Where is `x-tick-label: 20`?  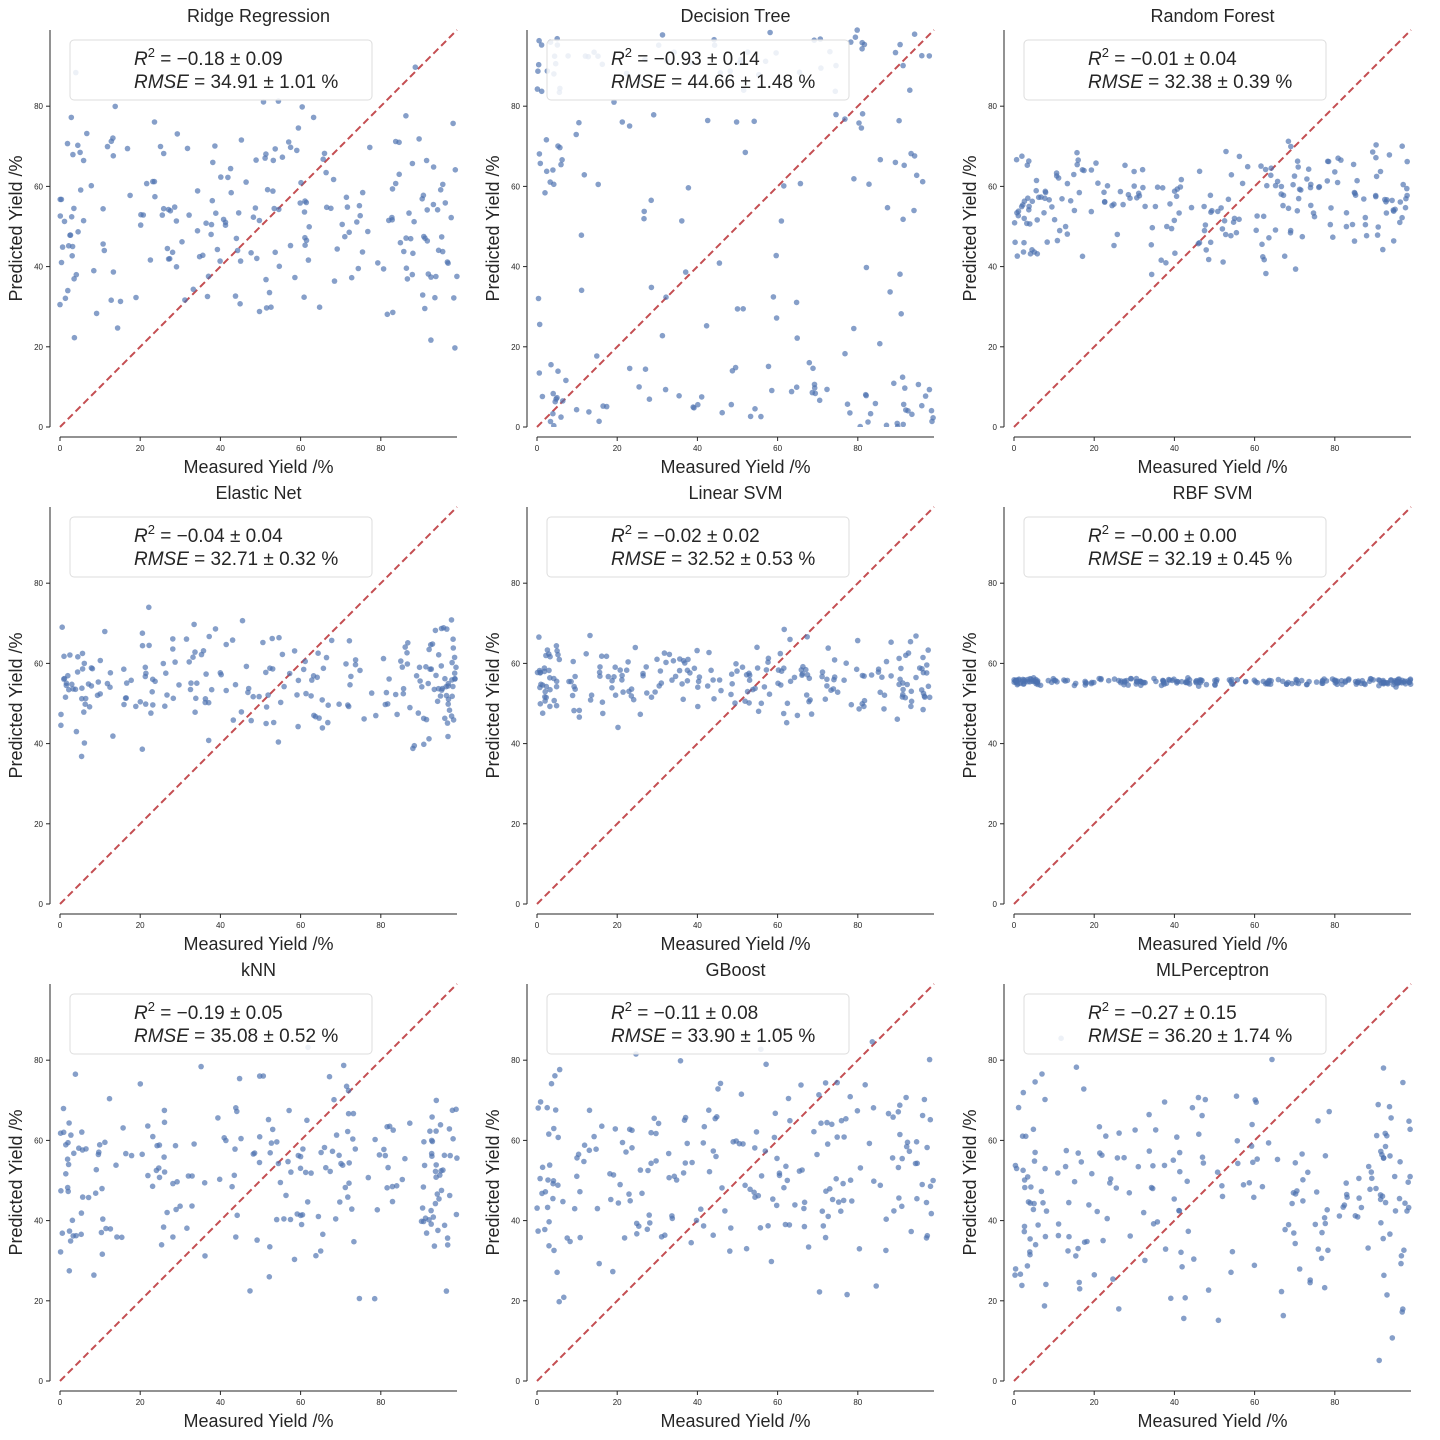 x-tick-label: 20 is located at coordinates (140, 1402).